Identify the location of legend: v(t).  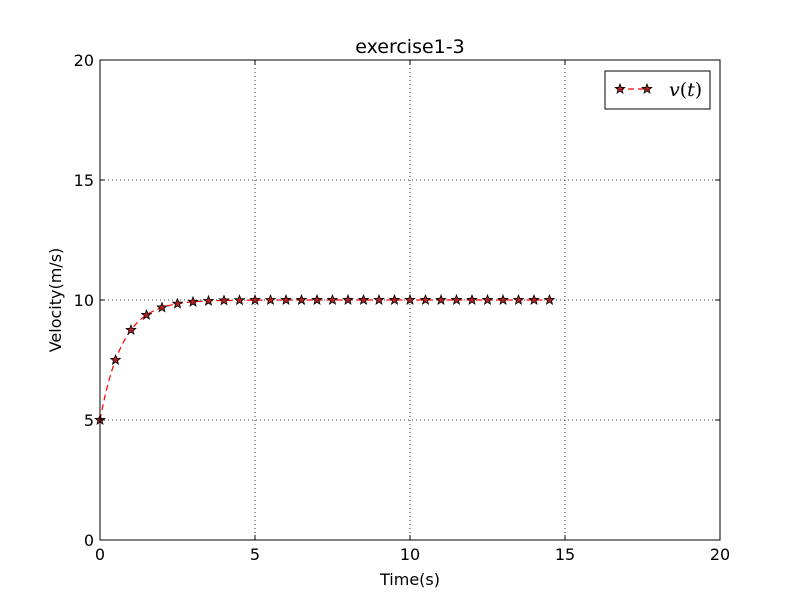
(657, 90).